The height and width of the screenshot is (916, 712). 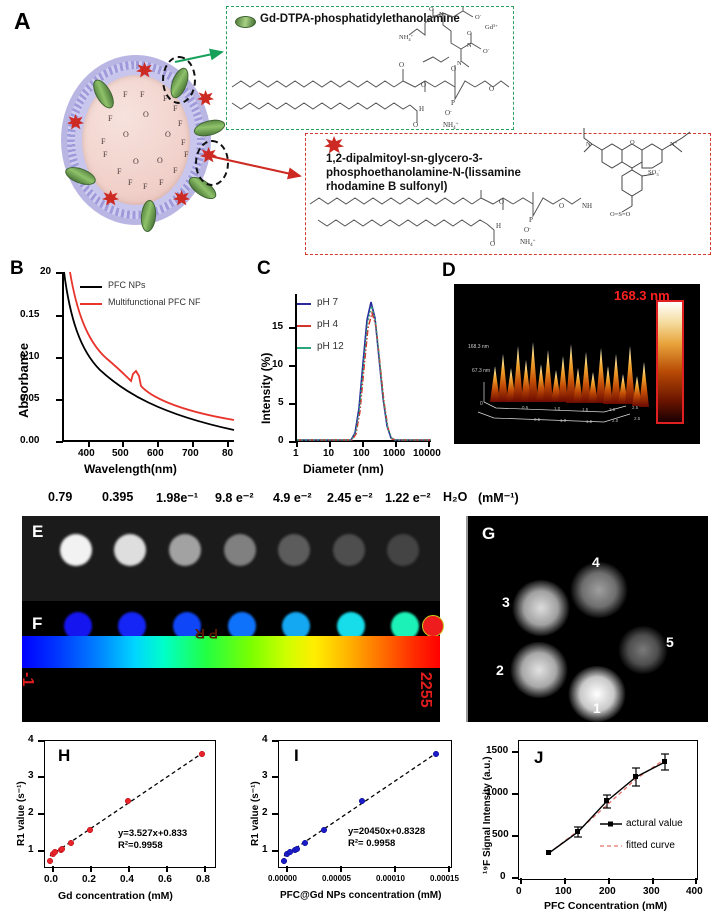 I want to click on conc-units: (mM⁻¹), so click(x=498, y=498).